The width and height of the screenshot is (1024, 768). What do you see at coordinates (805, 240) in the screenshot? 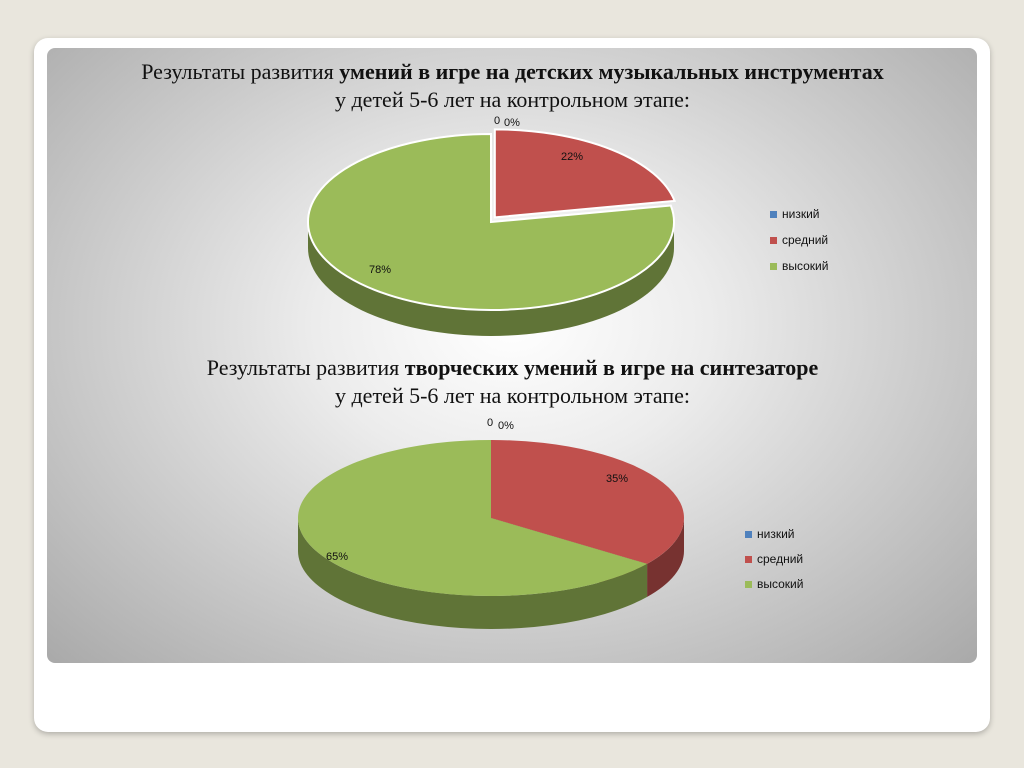
I see `pie-1-legend-label-средний: средний` at bounding box center [805, 240].